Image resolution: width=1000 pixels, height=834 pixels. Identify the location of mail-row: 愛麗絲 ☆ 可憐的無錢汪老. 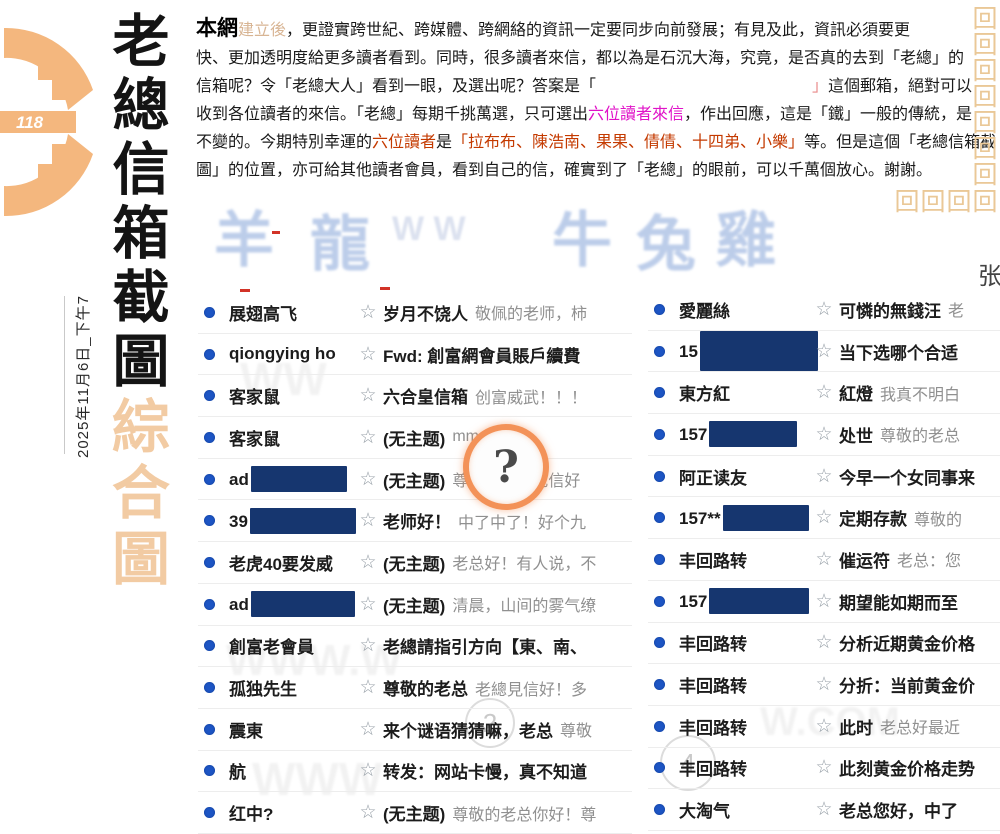
(824, 310).